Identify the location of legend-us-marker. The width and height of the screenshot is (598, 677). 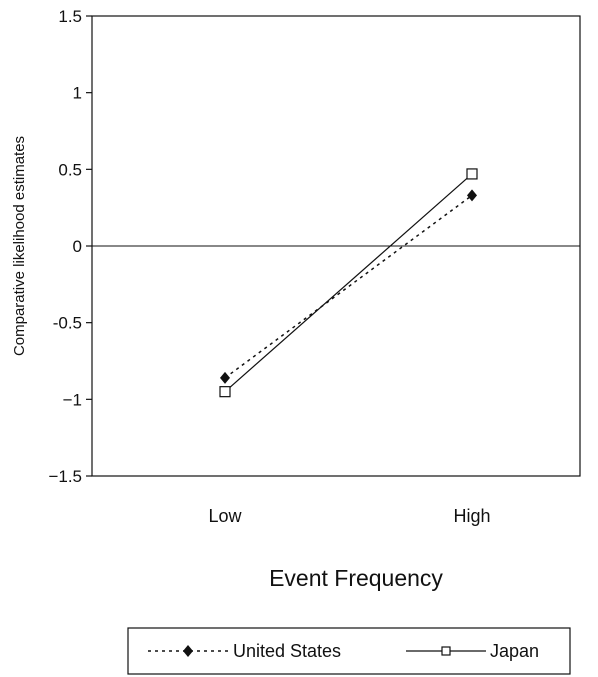
(188, 651).